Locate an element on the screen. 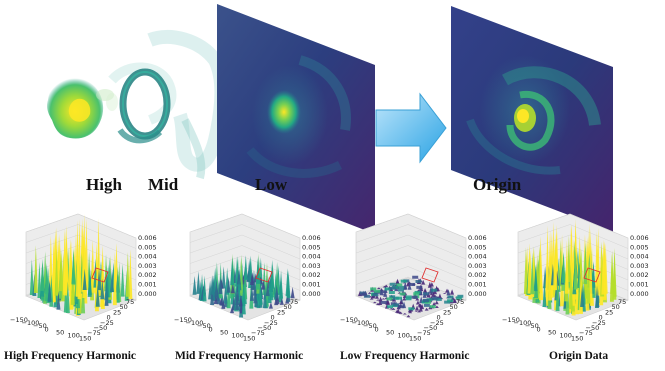  label-origin: Origin is located at coordinates (497, 184).